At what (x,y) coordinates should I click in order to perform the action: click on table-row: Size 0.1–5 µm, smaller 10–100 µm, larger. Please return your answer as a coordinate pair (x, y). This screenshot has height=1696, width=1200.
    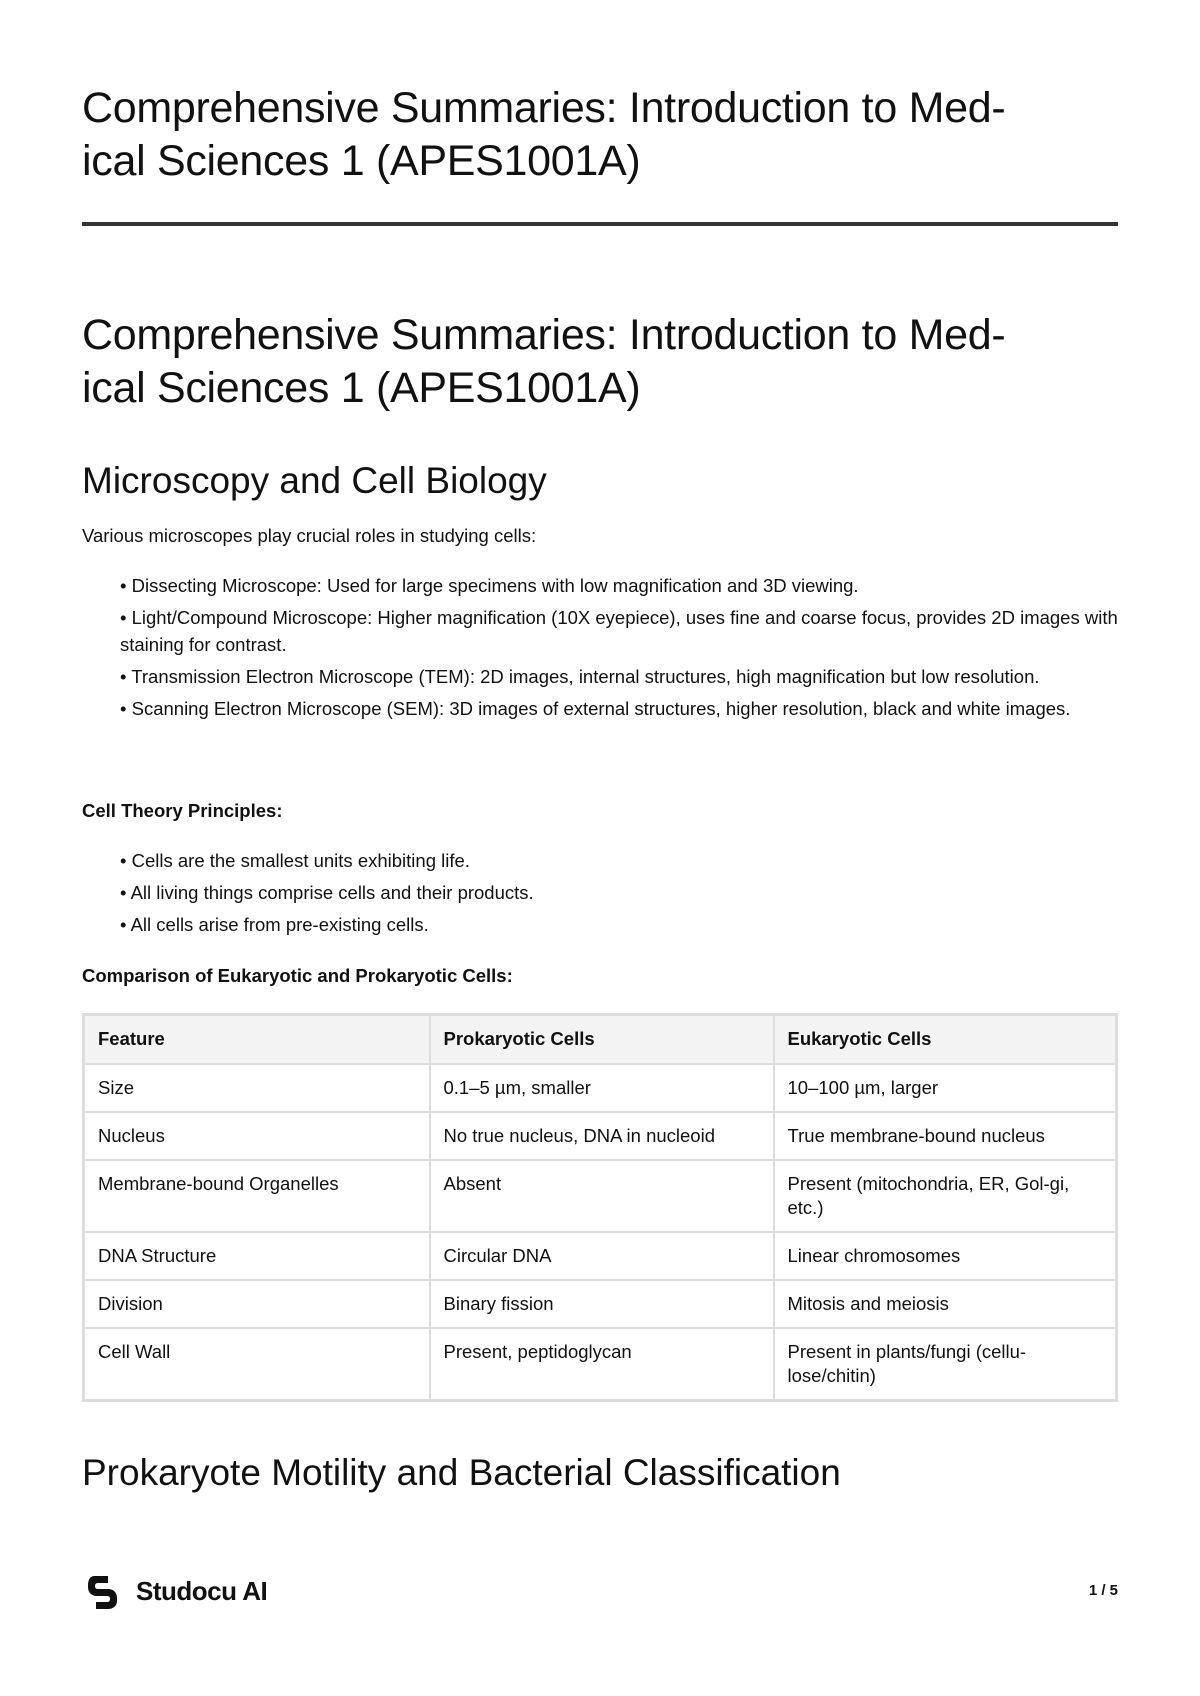
    Looking at the image, I should click on (600, 1087).